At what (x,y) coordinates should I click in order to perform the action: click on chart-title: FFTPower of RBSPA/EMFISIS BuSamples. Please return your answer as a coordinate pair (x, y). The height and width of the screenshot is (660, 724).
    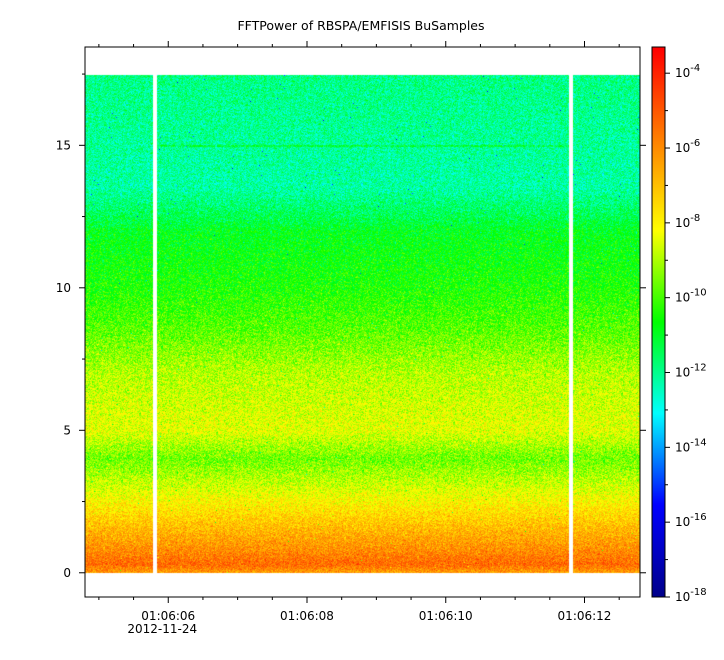
    Looking at the image, I should click on (360, 25).